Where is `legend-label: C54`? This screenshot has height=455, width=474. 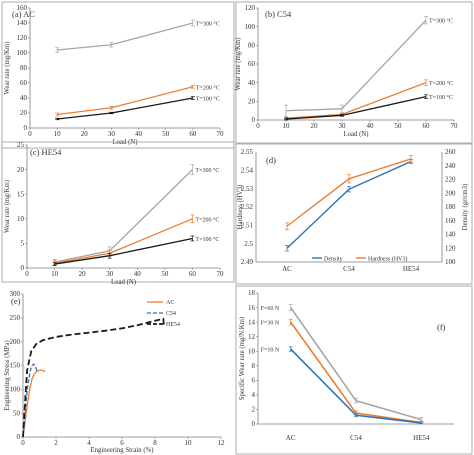 legend-label: C54 is located at coordinates (171, 314).